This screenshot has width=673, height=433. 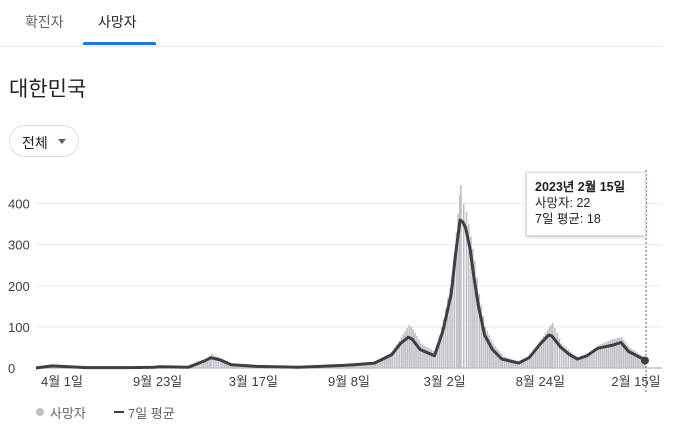 What do you see at coordinates (568, 219) in the screenshot?
I see `tooltip-average: 7일 평균: 18` at bounding box center [568, 219].